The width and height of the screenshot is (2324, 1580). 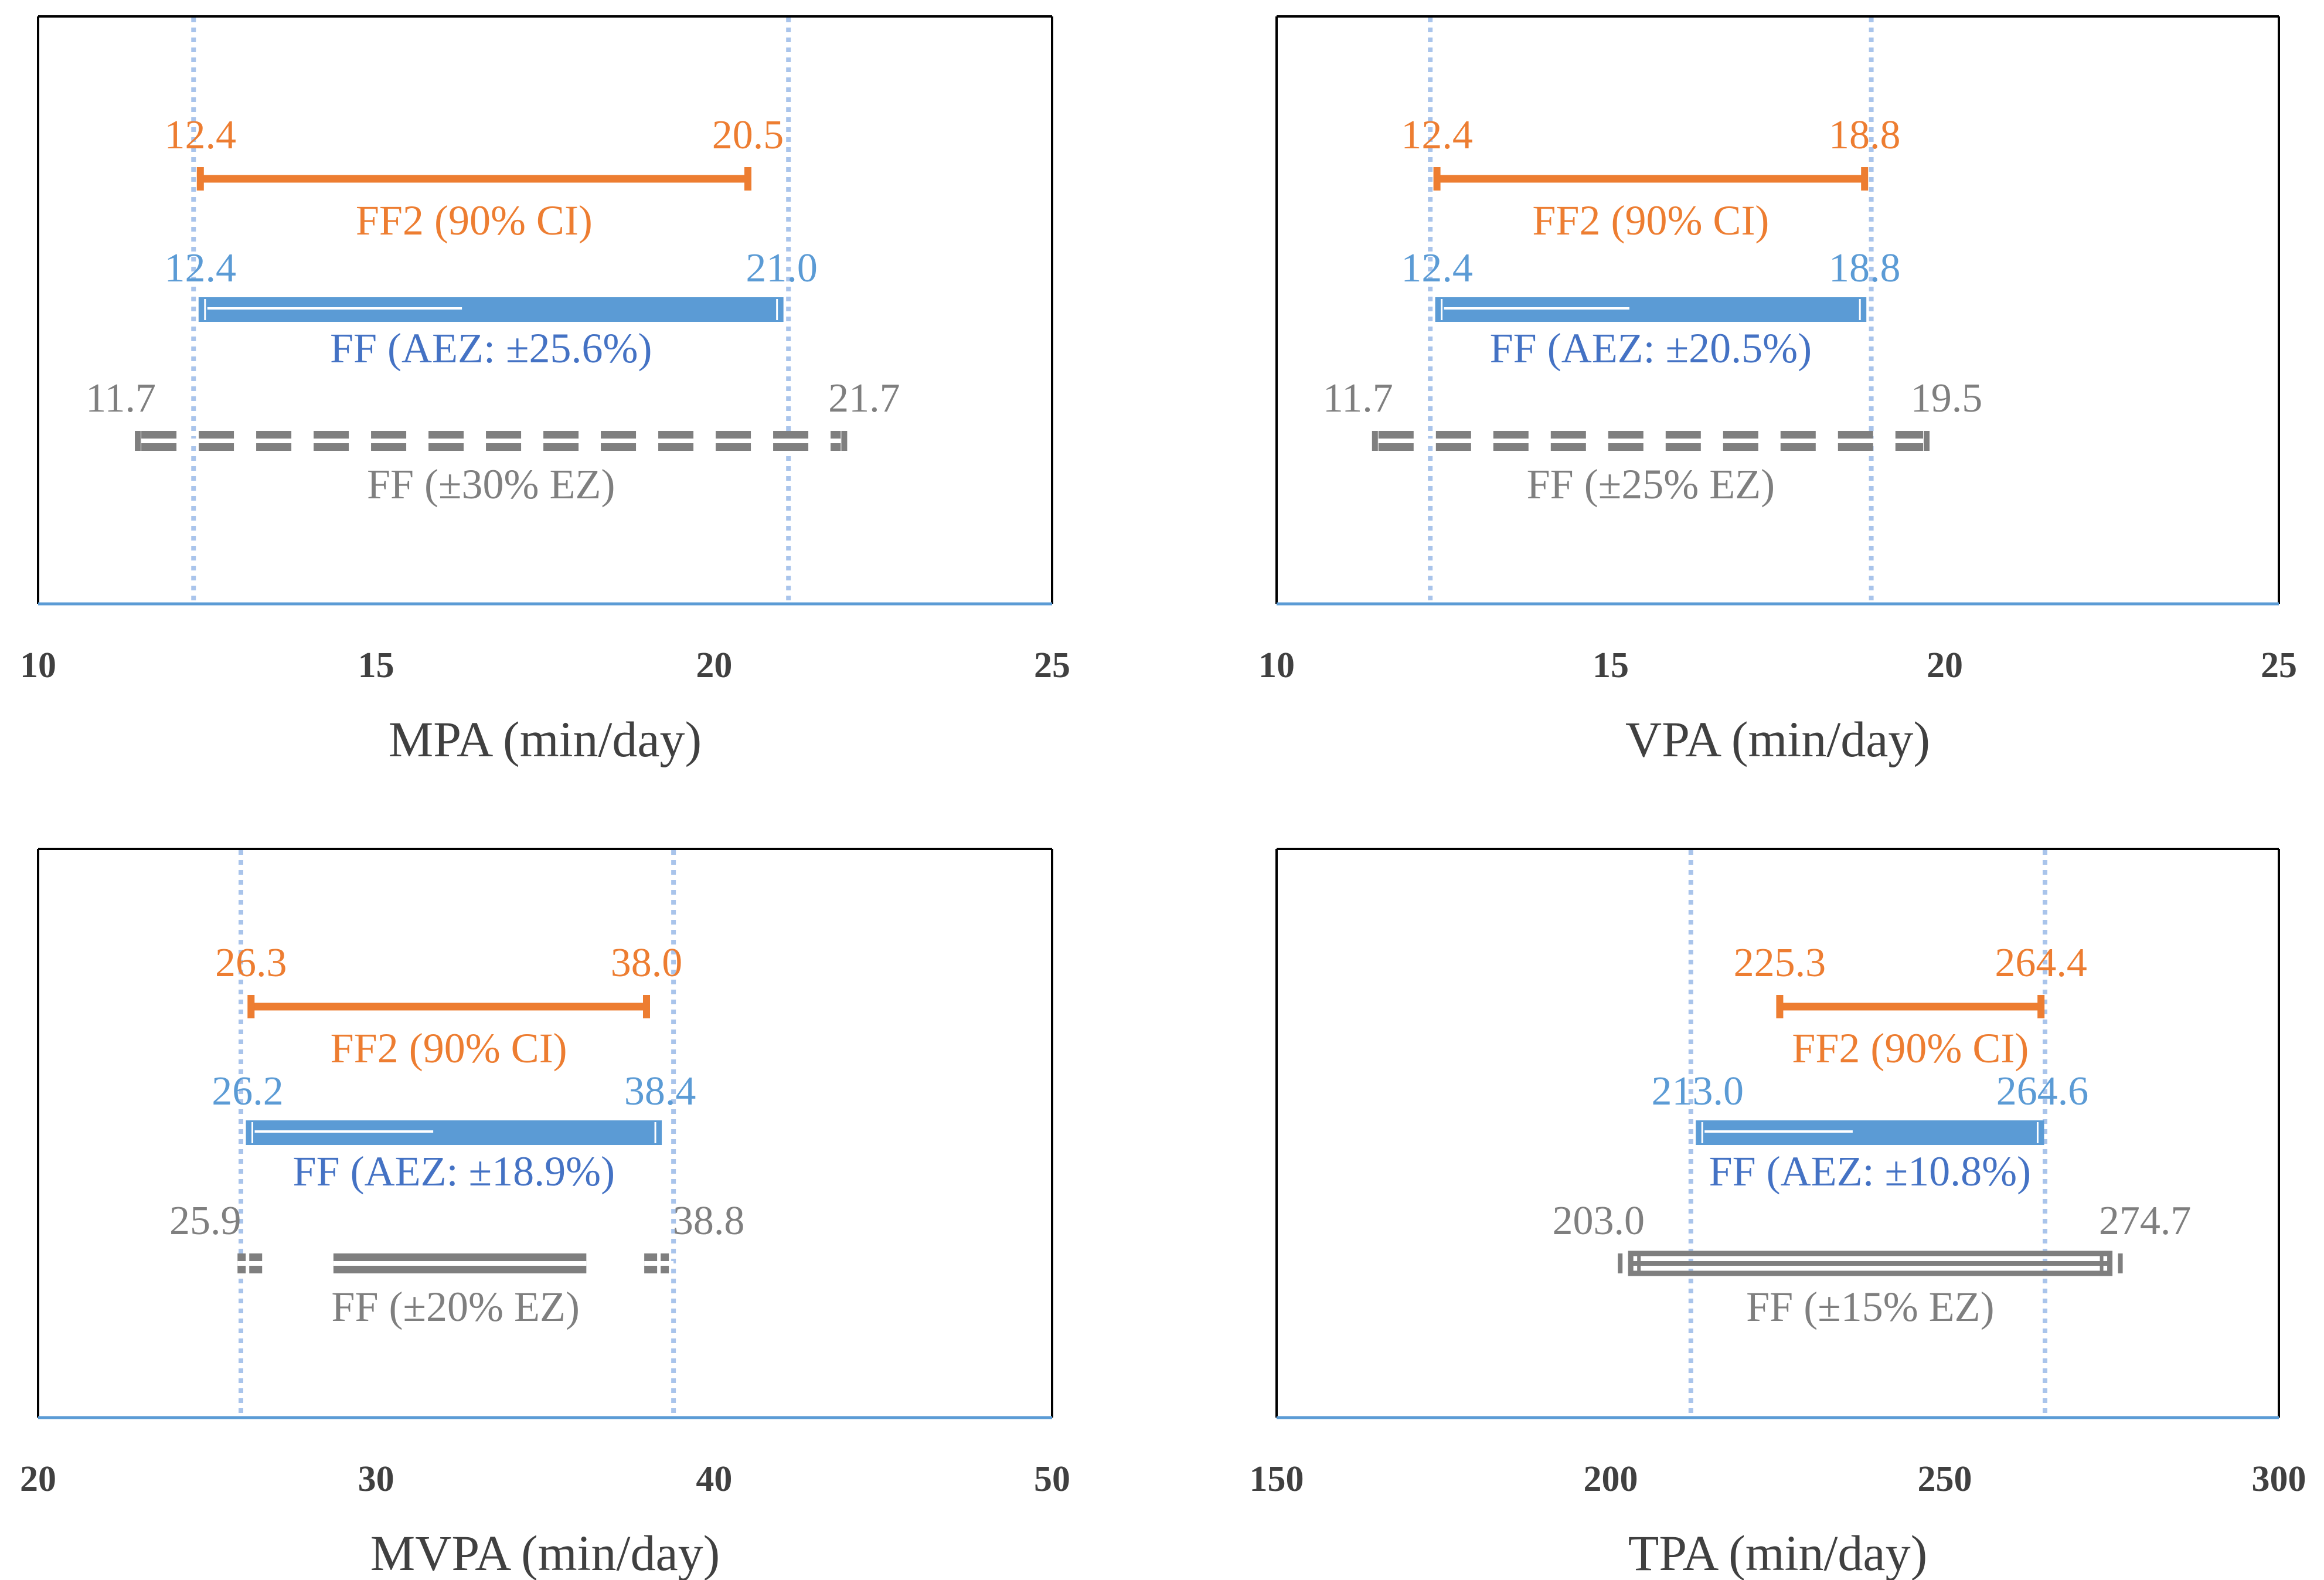 I want to click on ff-aez-series-label: FF (AEZ: ±20.5%), so click(x=1651, y=348).